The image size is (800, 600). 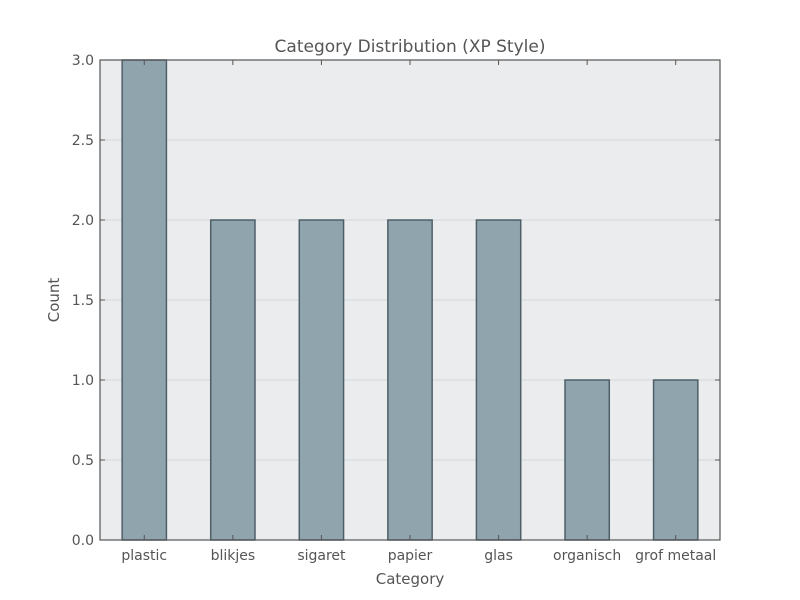 What do you see at coordinates (83, 221) in the screenshot?
I see `y-tick-label: 2.0` at bounding box center [83, 221].